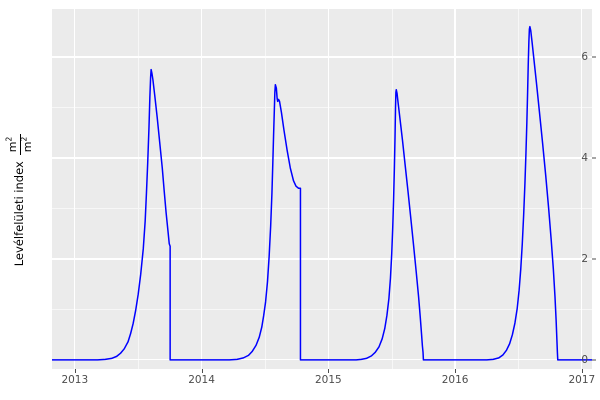 This screenshot has height=400, width=600. Describe the element at coordinates (75, 380) in the screenshot. I see `x-axis-tick-label: 2013` at that location.